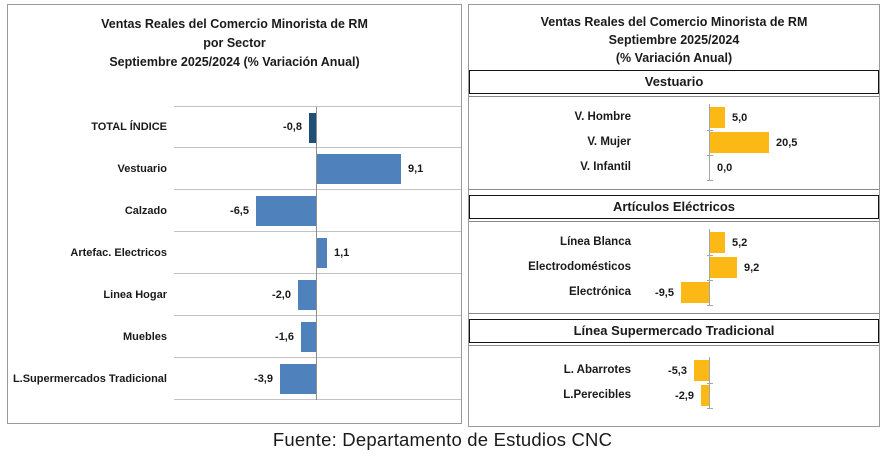  Describe the element at coordinates (317, 127) in the screenshot. I see `bar-cell: -0,8` at that location.